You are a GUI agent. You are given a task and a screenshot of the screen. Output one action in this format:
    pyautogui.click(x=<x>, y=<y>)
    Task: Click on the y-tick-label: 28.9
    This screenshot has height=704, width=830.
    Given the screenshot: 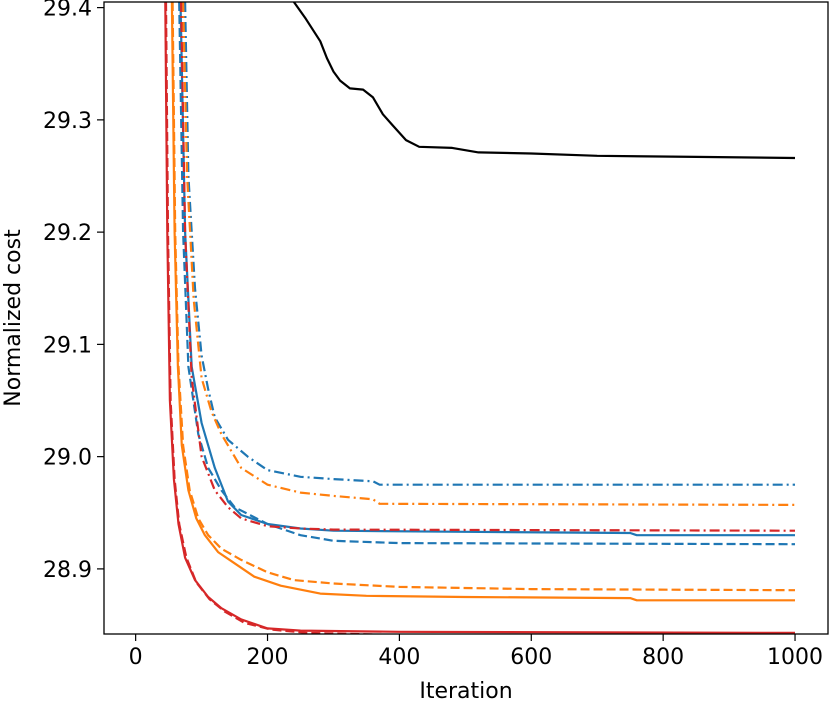 What is the action you would take?
    pyautogui.click(x=67, y=570)
    